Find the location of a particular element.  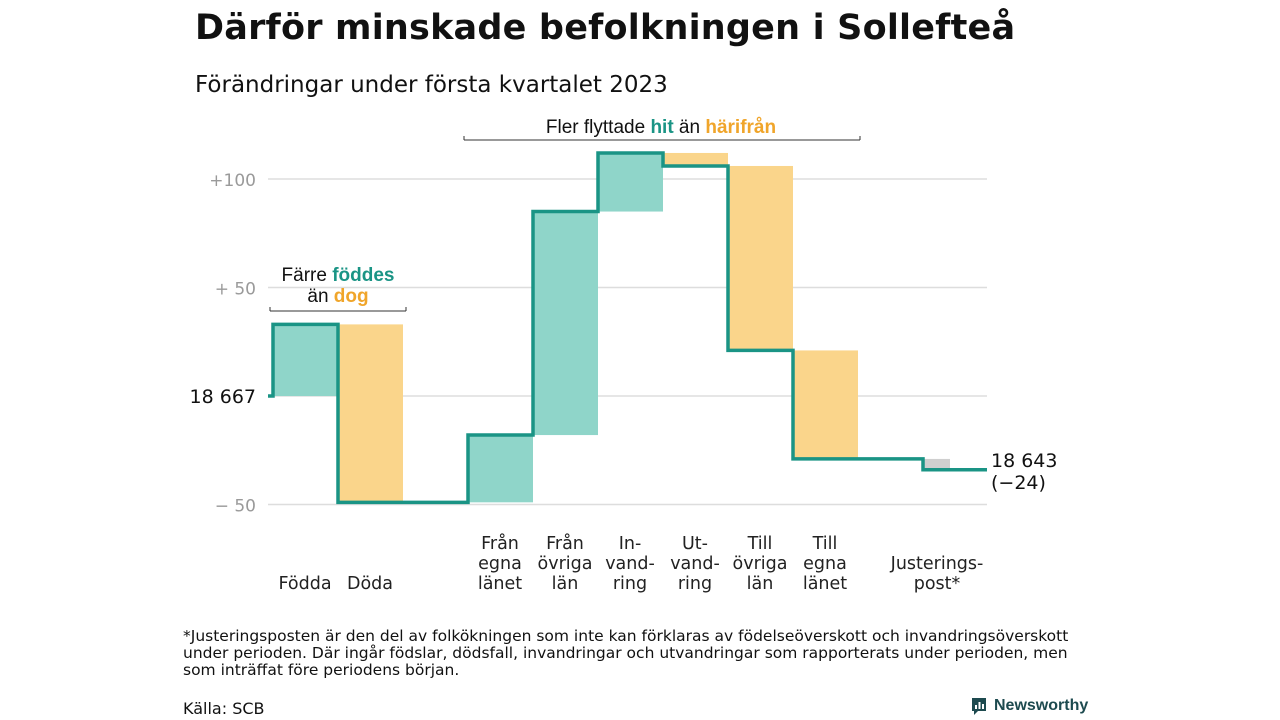

start-value-label: 18 667 is located at coordinates (223, 397).